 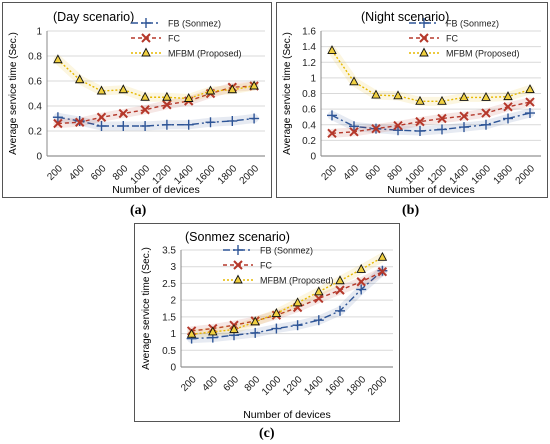 I want to click on panel-label-c: (c), so click(x=267, y=433).